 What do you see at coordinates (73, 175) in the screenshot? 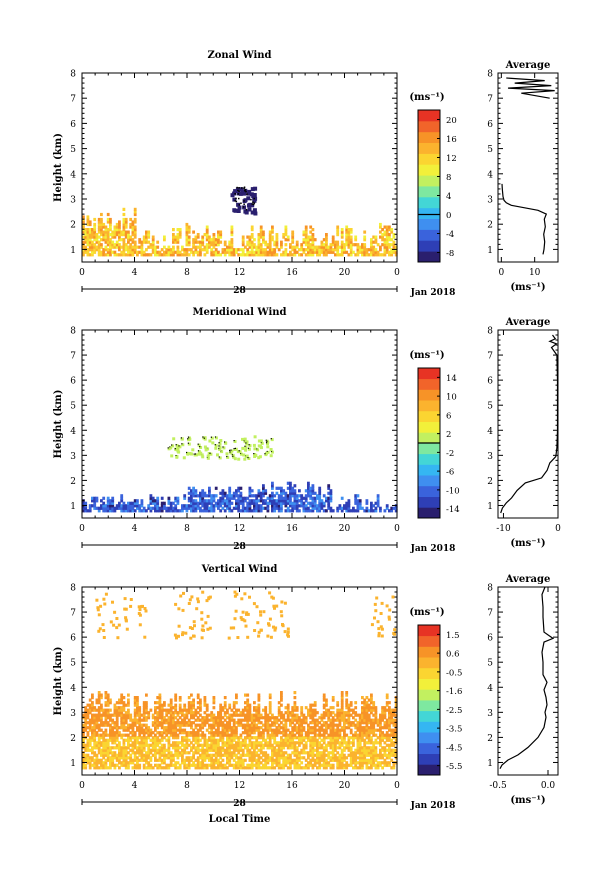
I see `y-tick-label: 4` at bounding box center [73, 175].